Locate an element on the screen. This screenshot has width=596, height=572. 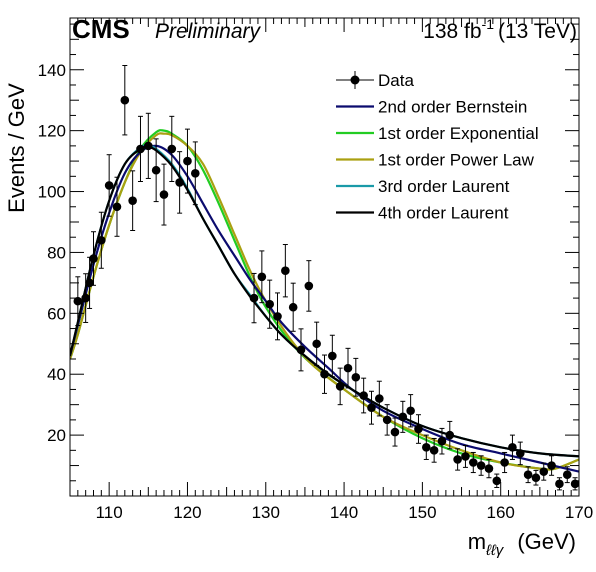
y-axis-title: Events / GeV is located at coordinates (16, 148).